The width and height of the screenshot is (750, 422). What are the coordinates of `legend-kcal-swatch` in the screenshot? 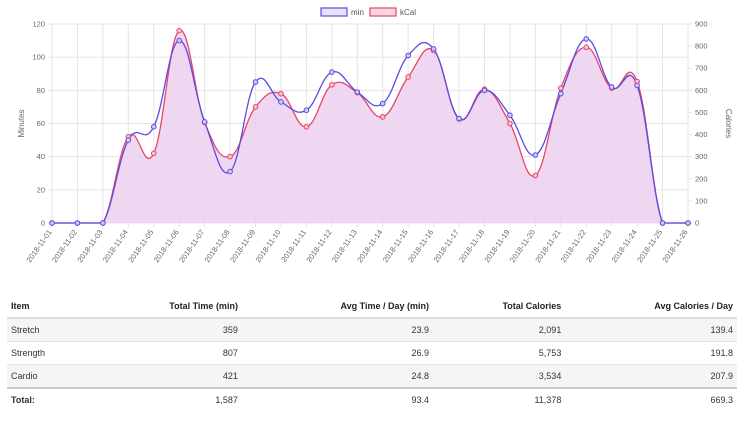 It's located at (383, 12).